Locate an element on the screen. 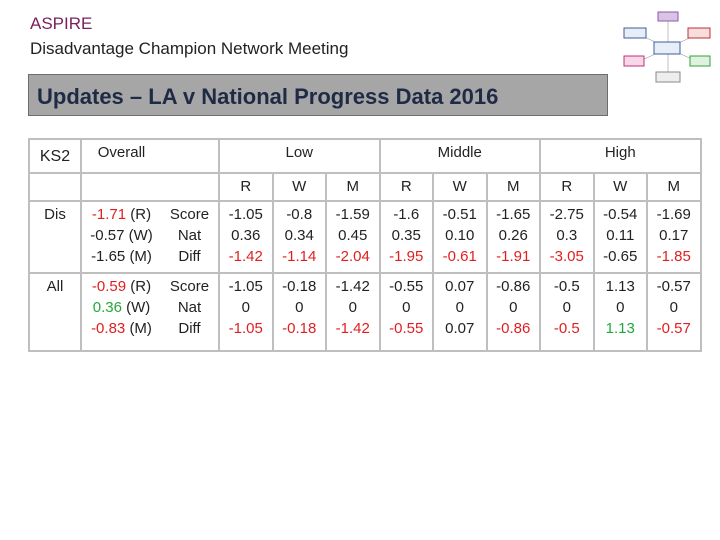 Image resolution: width=720 pixels, height=540 pixels. value-cell: -1.65 0.26 -1.91 is located at coordinates (513, 237).